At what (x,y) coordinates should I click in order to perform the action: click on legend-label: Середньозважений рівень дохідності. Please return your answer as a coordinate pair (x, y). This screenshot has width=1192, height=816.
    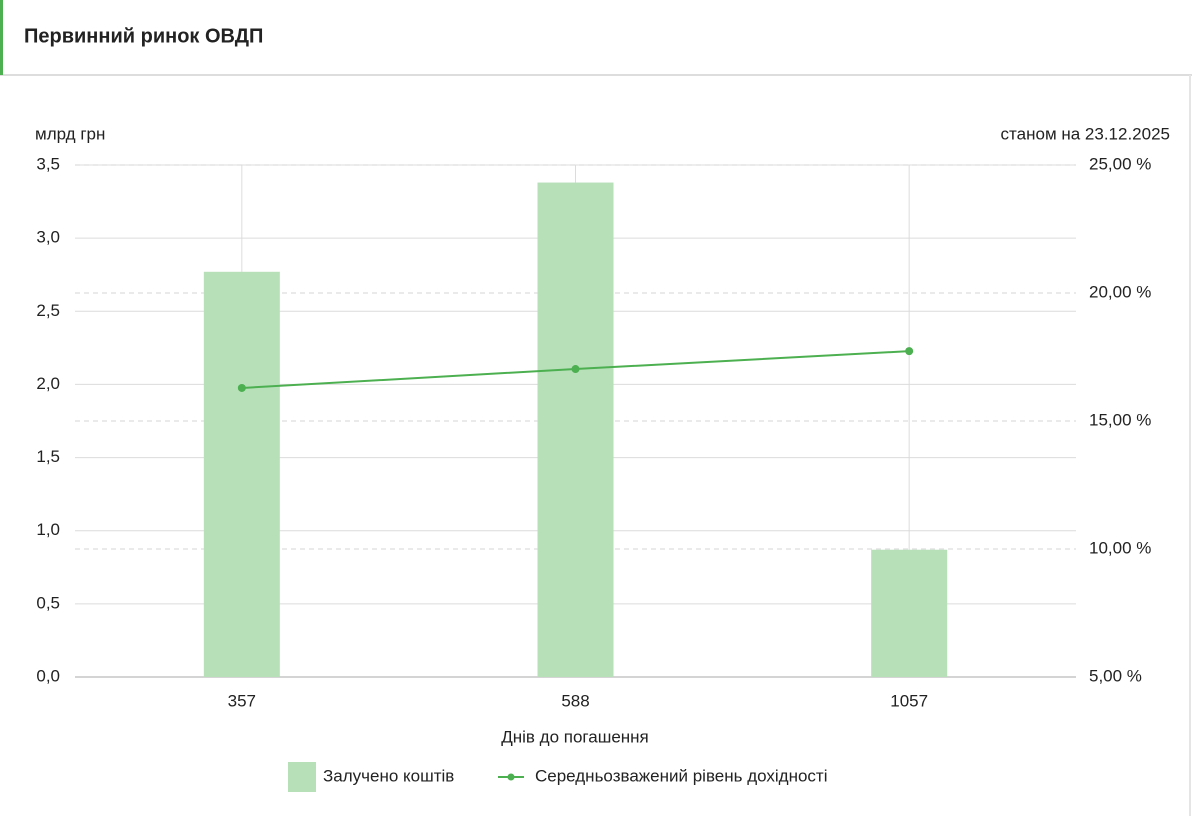
    Looking at the image, I should click on (681, 775).